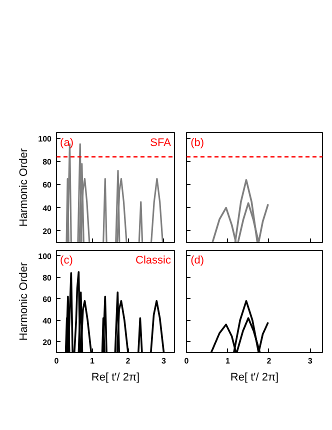 This screenshot has width=332, height=430. I want to click on annotation: (b), so click(197, 142).